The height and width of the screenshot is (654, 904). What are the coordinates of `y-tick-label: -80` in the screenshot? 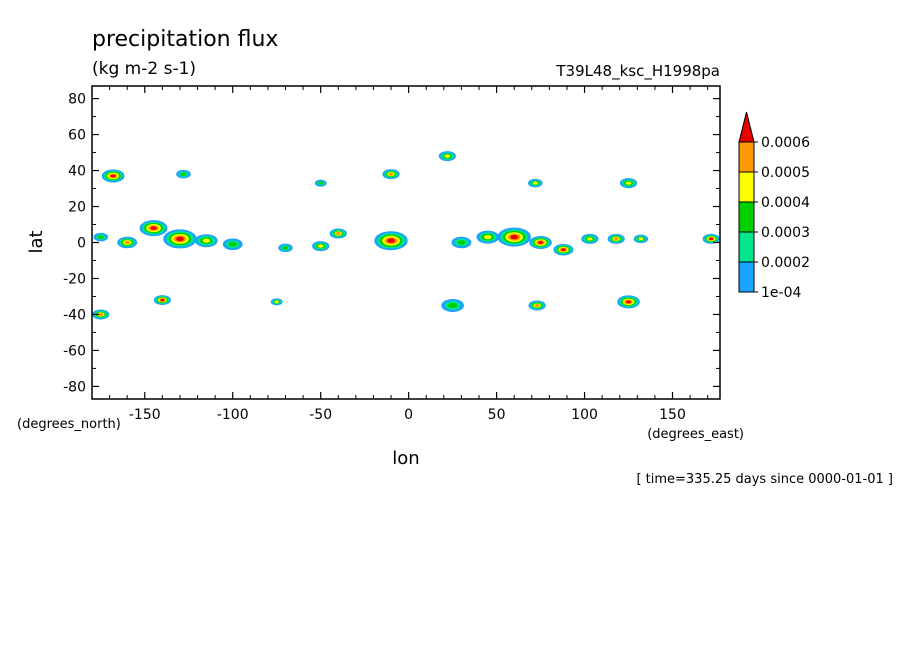 It's located at (74, 387).